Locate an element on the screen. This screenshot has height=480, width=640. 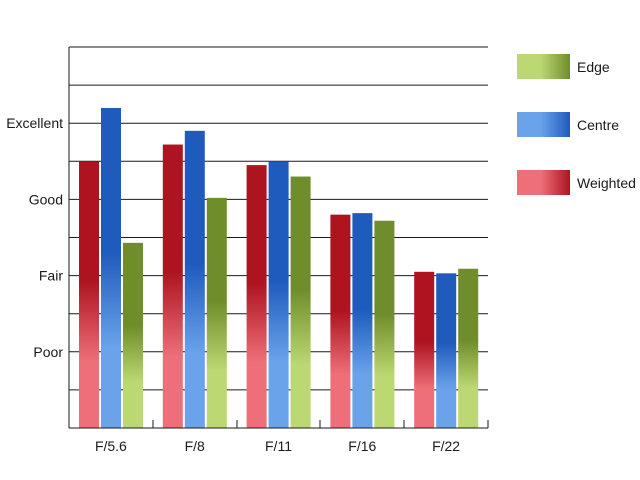
x-category-label: F/5.6 is located at coordinates (111, 446).